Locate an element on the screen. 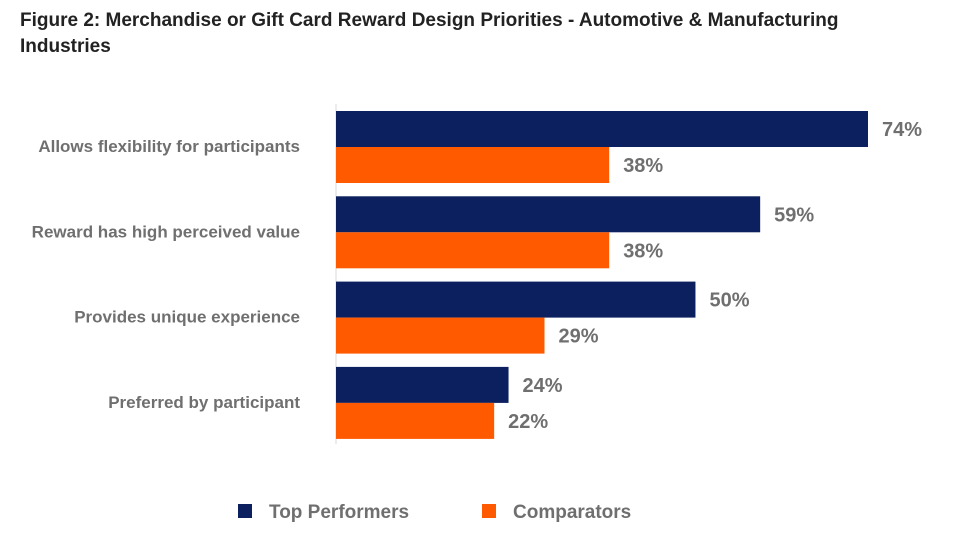  category-label: Allows flexibility for participants is located at coordinates (169, 146).